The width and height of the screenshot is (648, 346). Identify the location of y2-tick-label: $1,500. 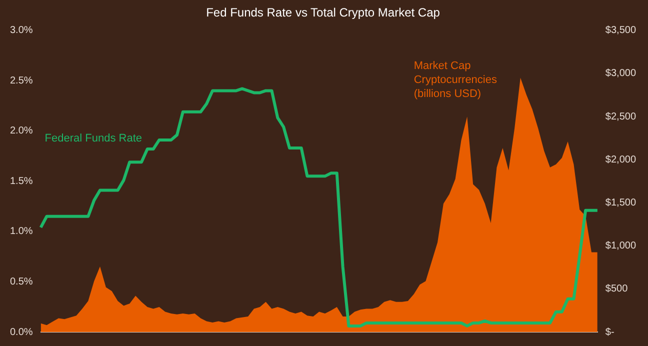
(620, 202).